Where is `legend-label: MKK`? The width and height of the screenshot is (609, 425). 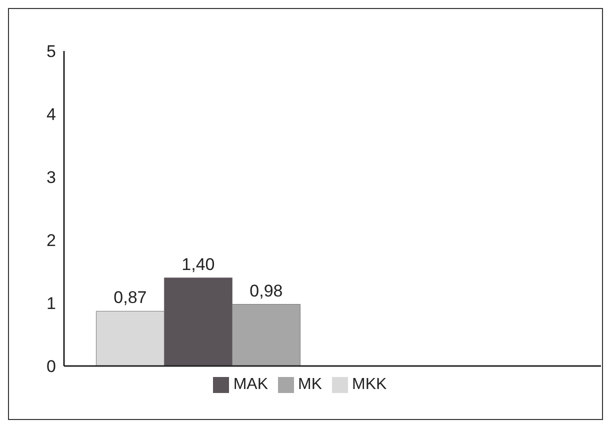
legend-label: MKK is located at coordinates (369, 384).